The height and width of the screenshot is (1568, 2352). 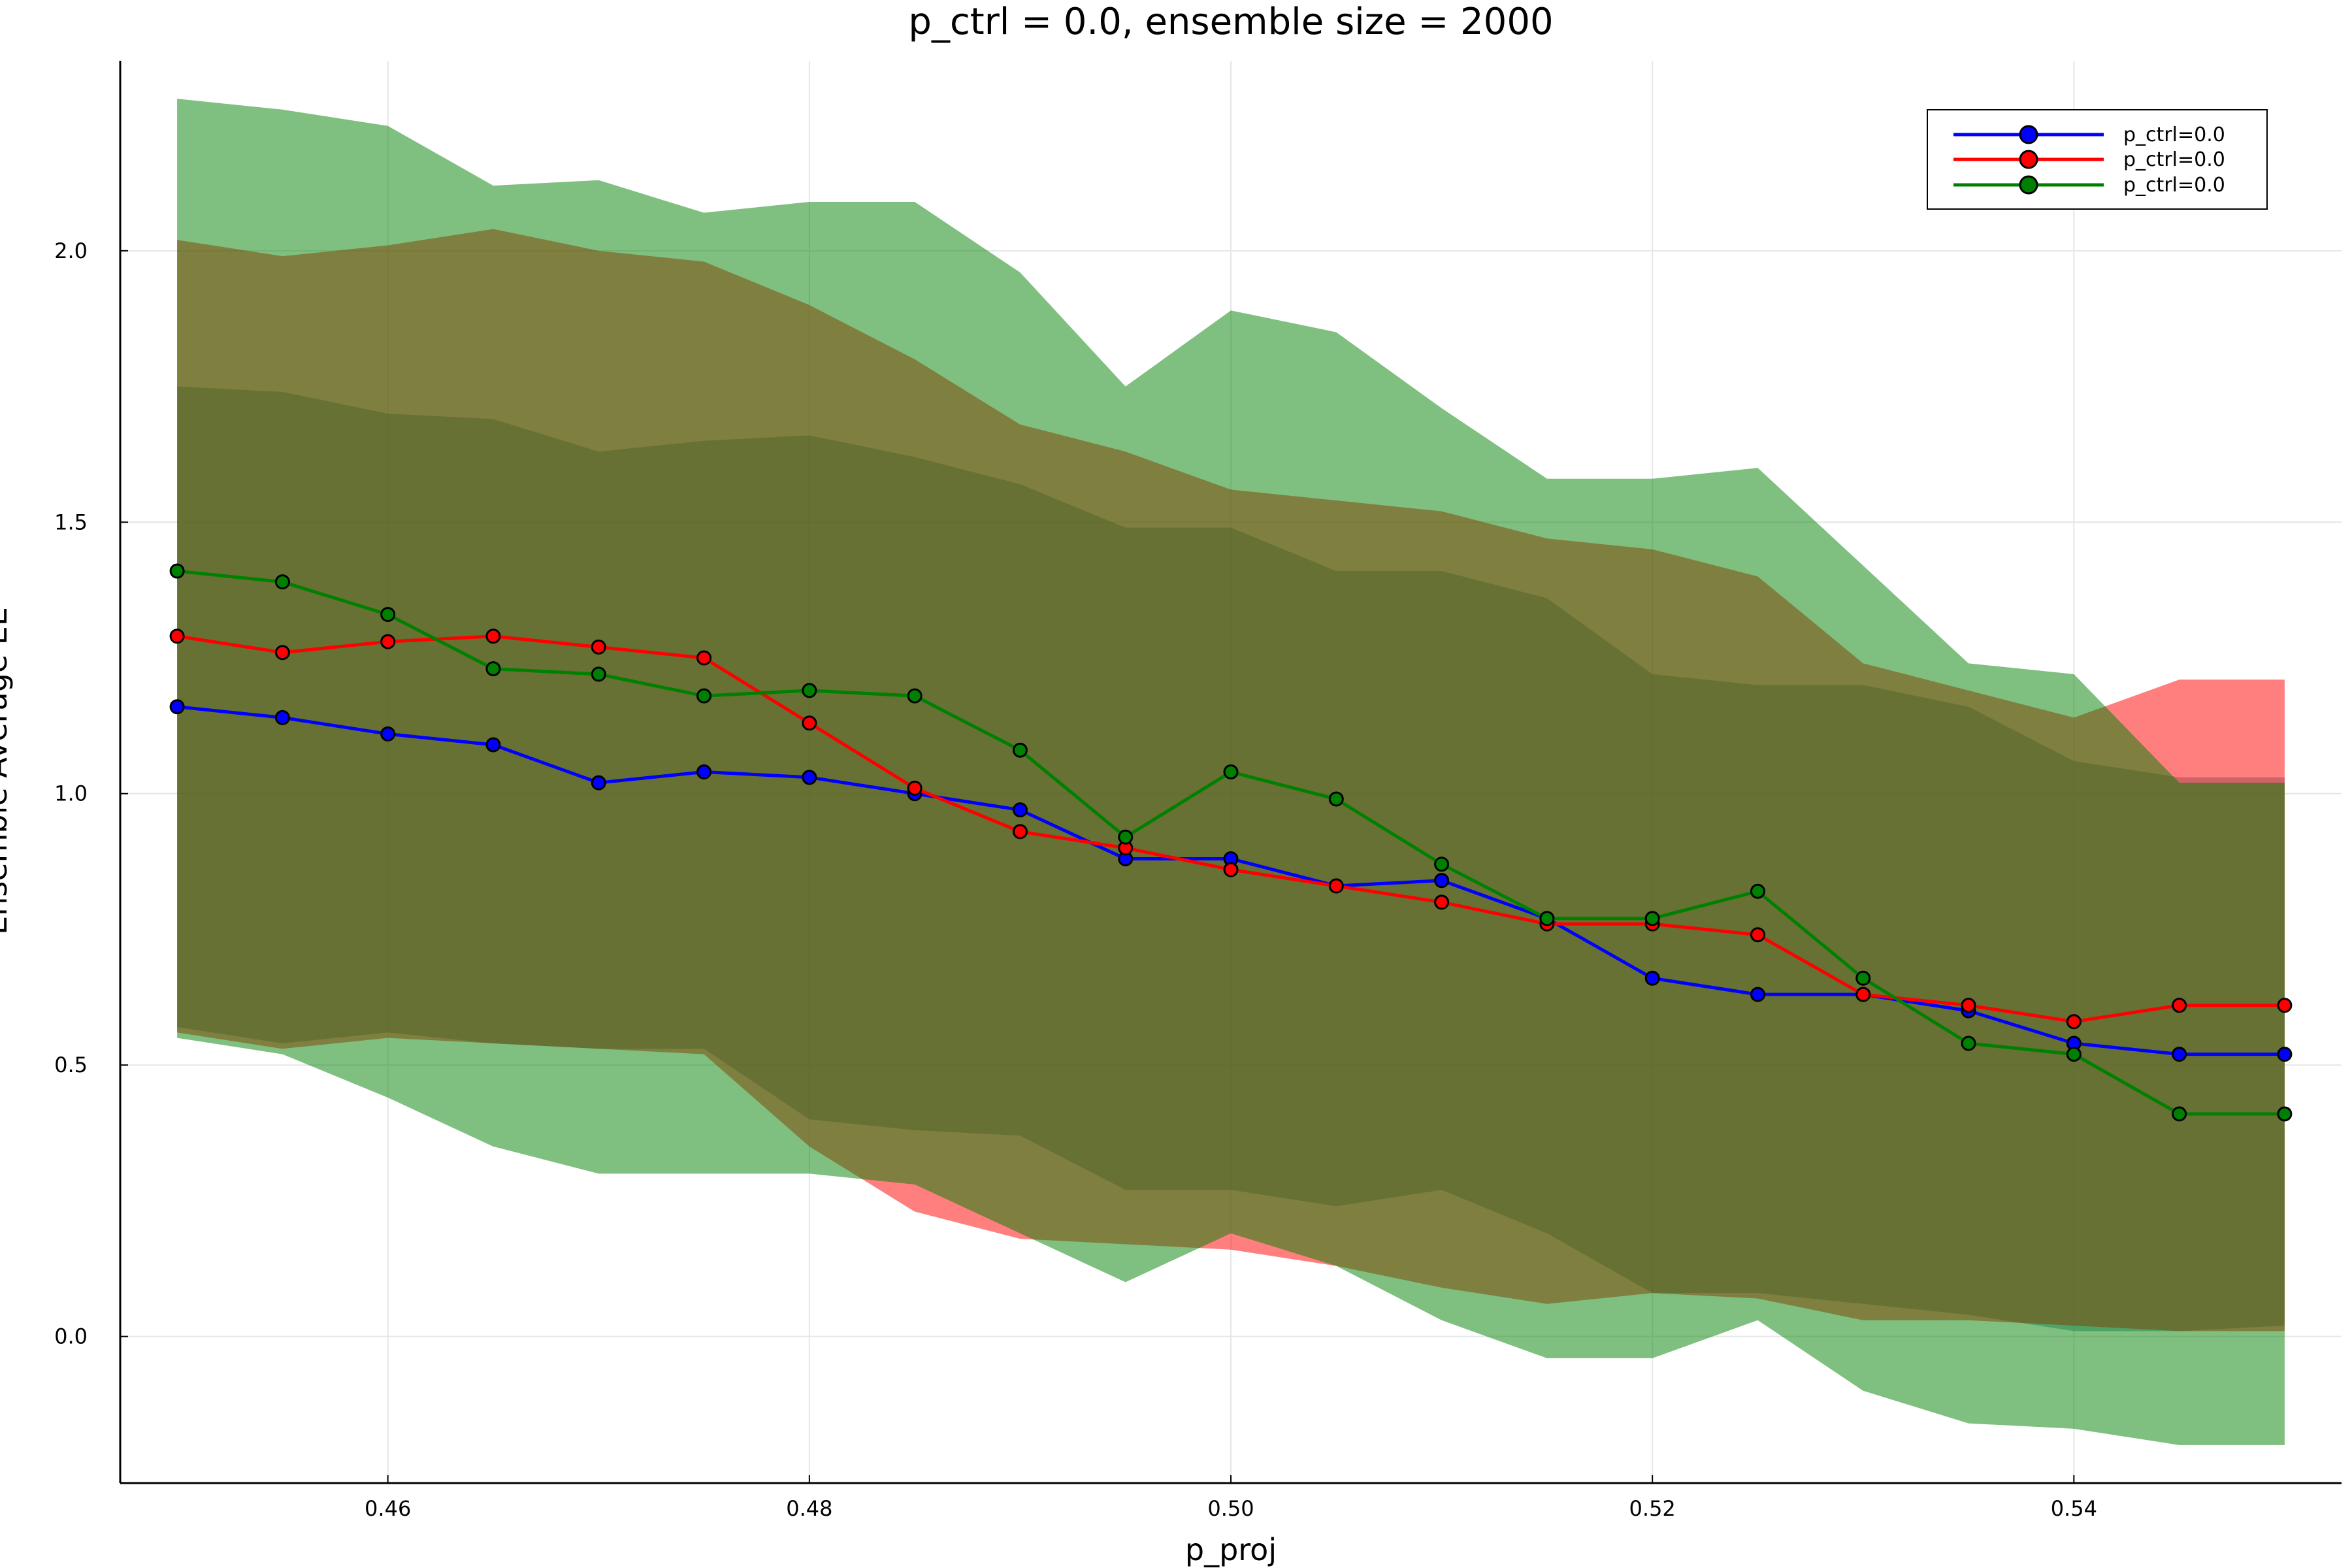 I want to click on y-axis-label: Ensemble Average EE, so click(x=7, y=771).